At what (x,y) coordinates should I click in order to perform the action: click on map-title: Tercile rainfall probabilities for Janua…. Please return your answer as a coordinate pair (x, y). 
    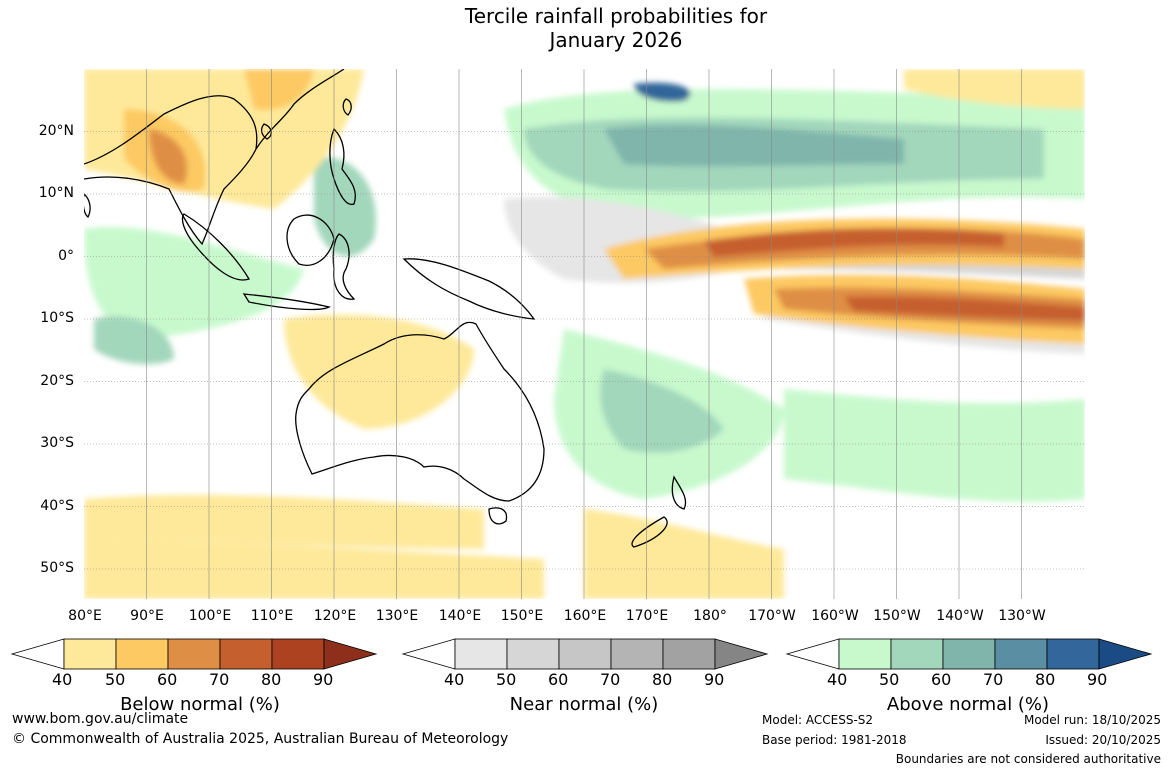
    Looking at the image, I should click on (586, 28).